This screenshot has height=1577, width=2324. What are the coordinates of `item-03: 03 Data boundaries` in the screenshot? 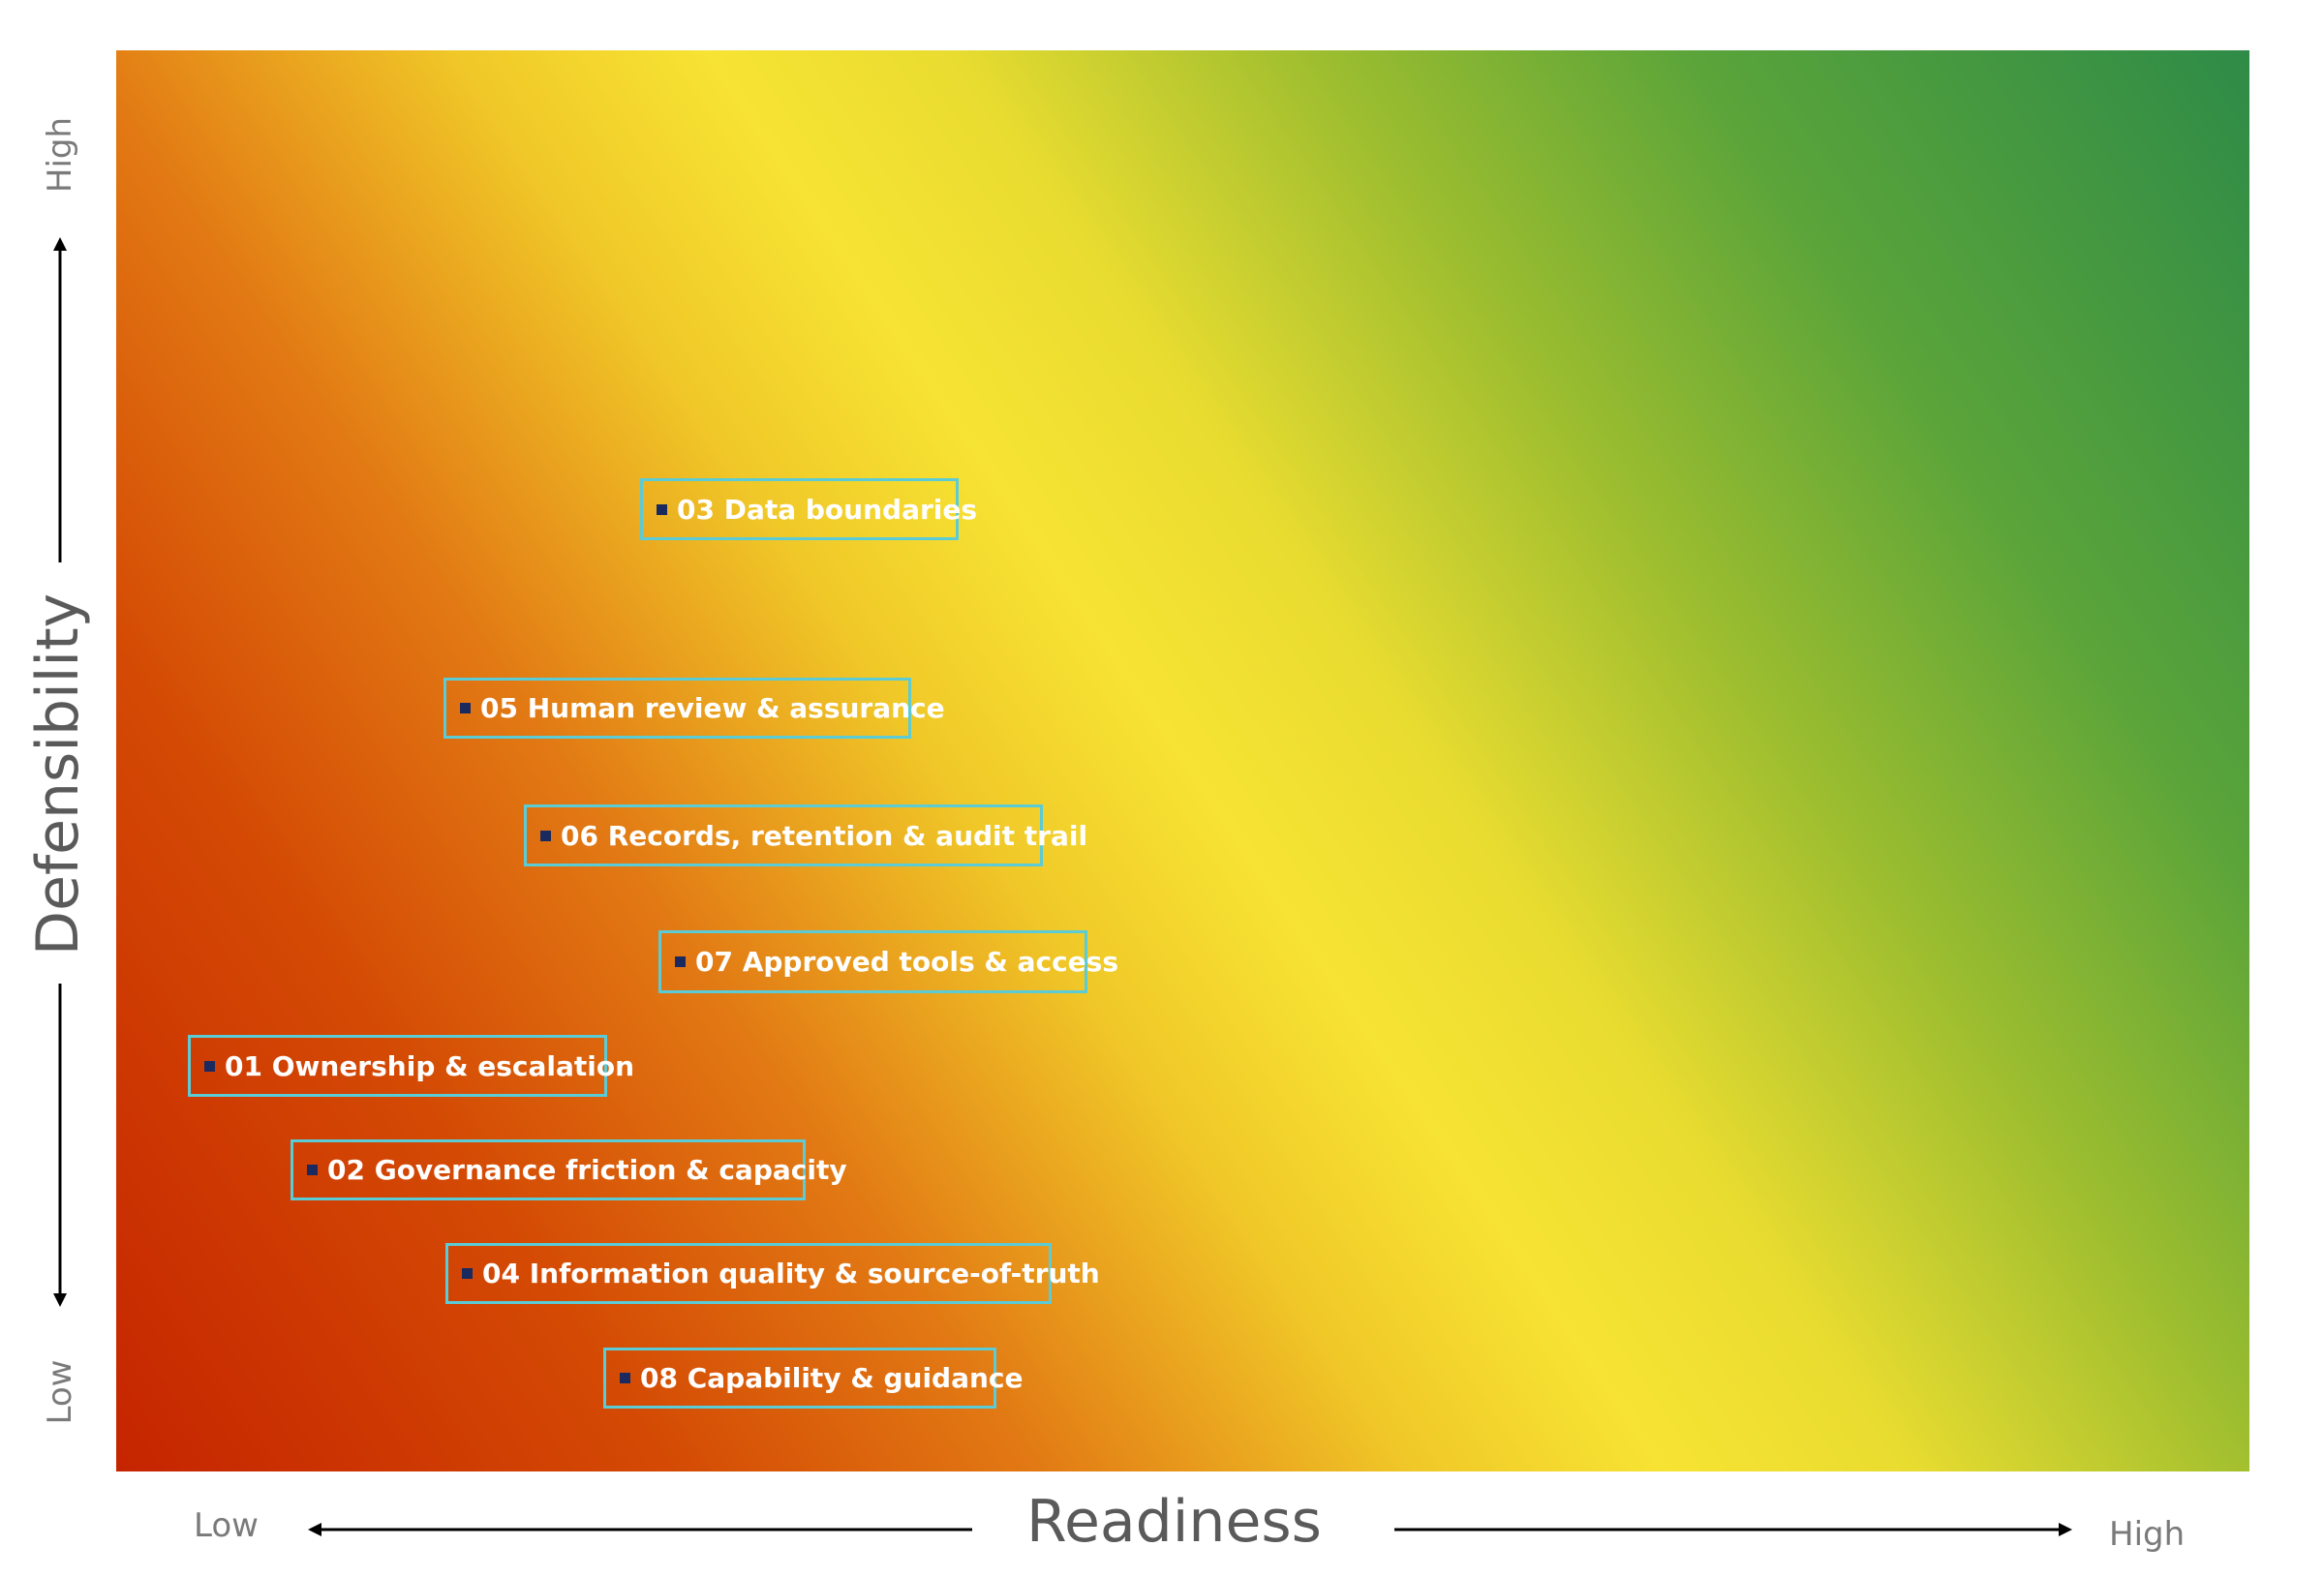 It's located at (809, 509).